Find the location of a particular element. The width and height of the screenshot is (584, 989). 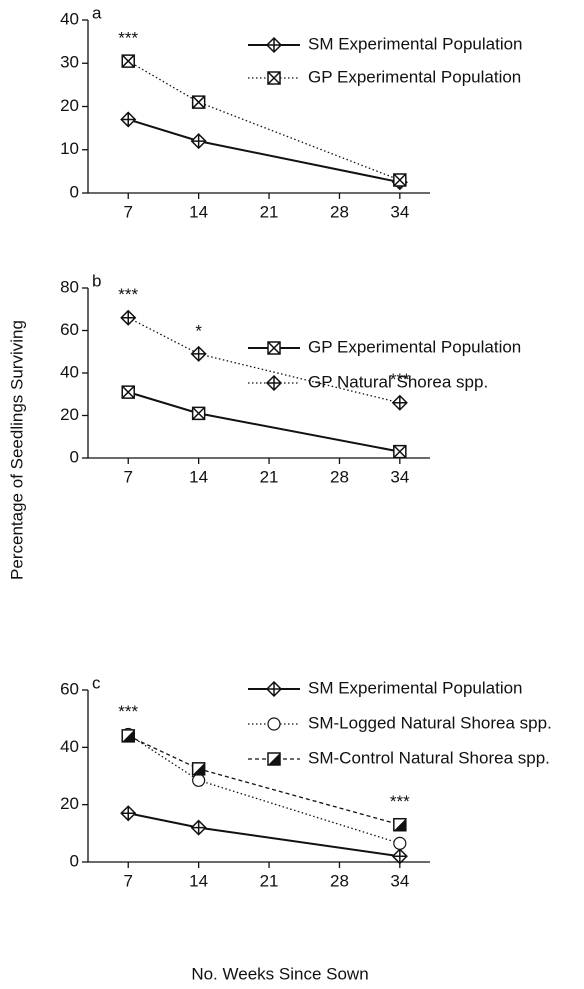

panel-label: a is located at coordinates (97, 12).